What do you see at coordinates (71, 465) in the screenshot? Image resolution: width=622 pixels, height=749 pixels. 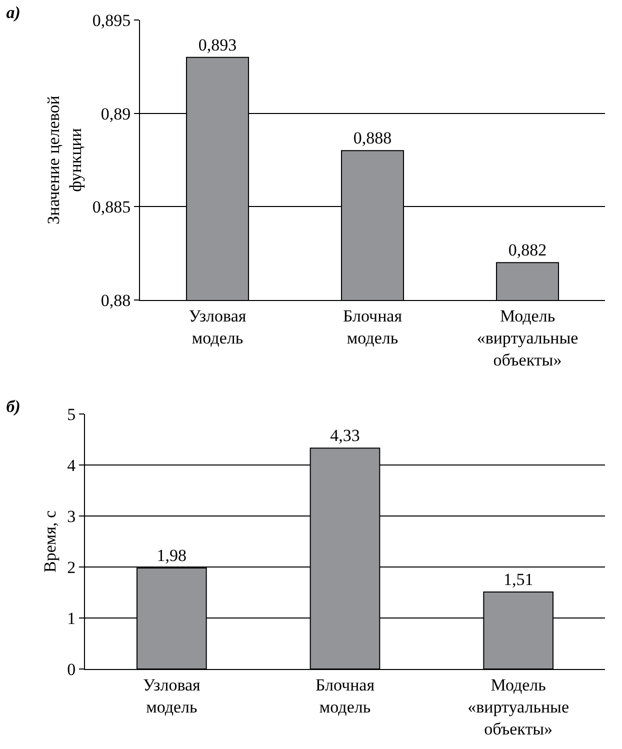 I see `y-tick-label: 4` at bounding box center [71, 465].